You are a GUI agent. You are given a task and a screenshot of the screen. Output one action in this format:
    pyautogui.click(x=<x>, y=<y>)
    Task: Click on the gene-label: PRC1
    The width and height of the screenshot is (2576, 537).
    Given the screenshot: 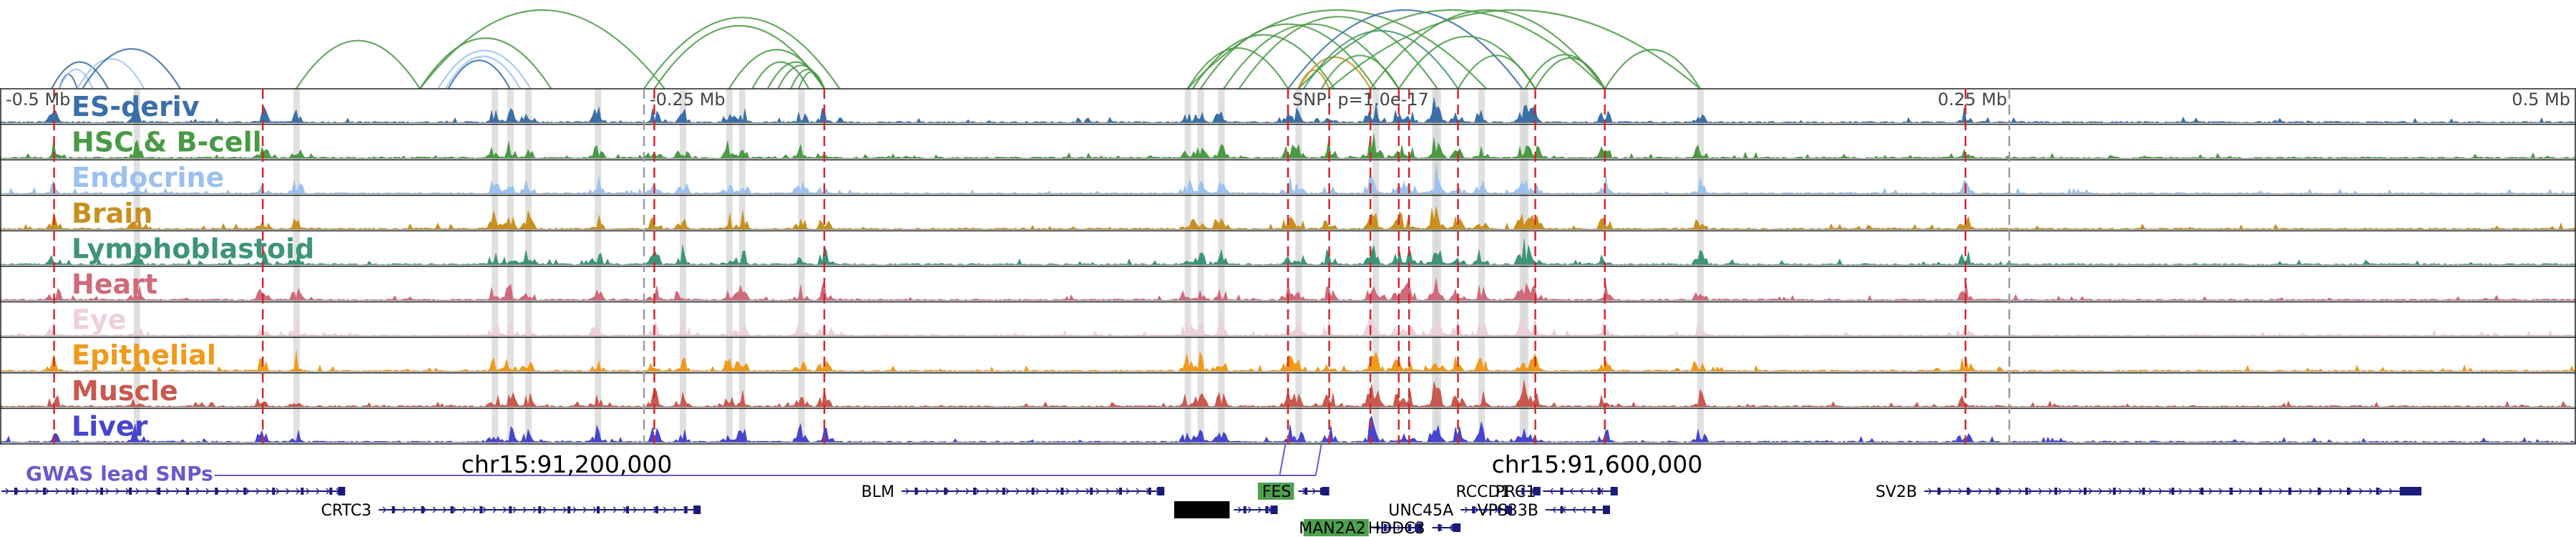 What is the action you would take?
    pyautogui.click(x=1516, y=492)
    